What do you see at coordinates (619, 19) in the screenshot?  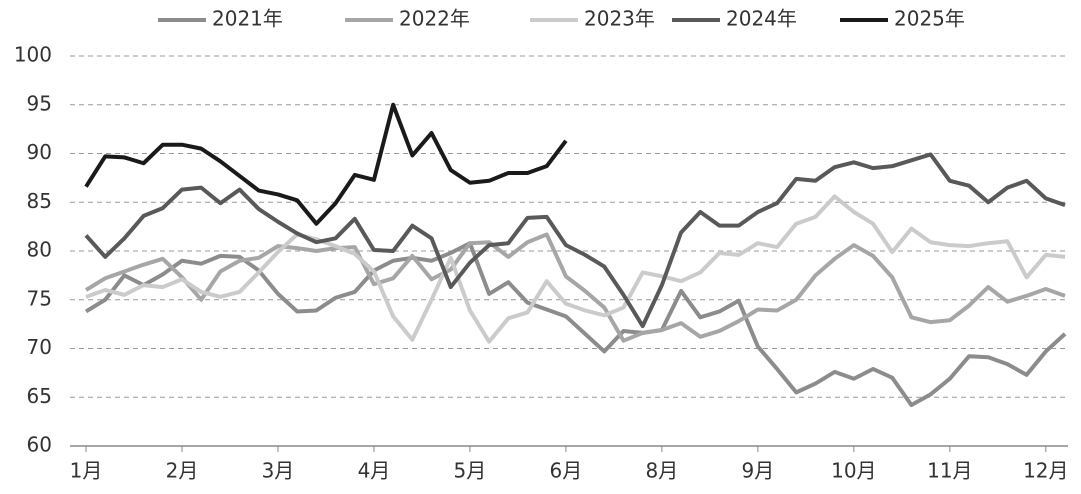 I see `legend-label: 2023年` at bounding box center [619, 19].